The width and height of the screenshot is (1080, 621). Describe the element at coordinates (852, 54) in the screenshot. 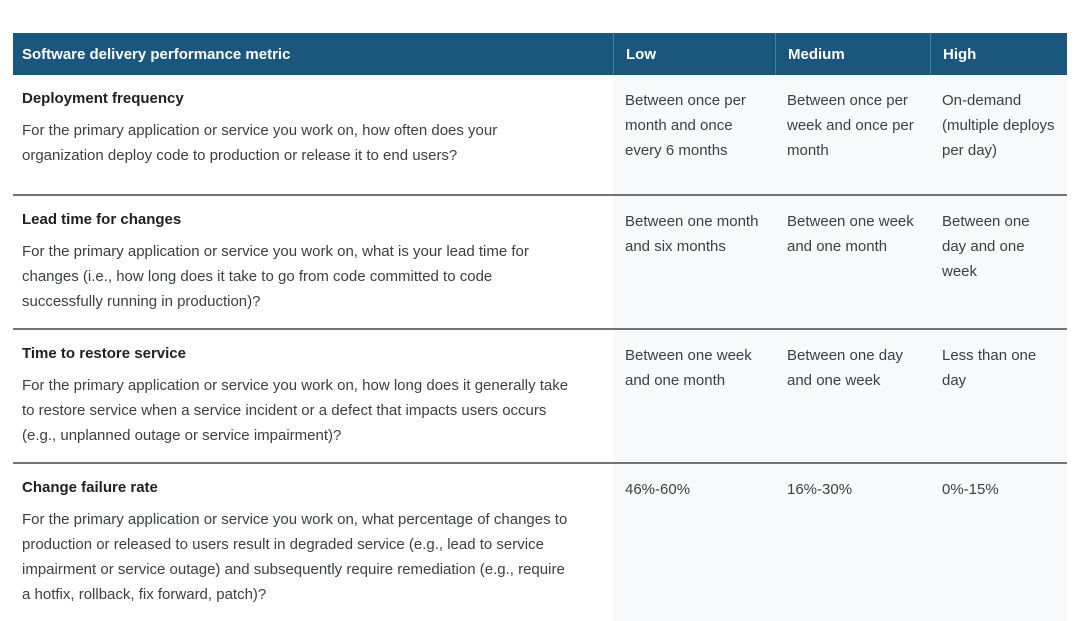

I see `header-medium: Medium` at that location.